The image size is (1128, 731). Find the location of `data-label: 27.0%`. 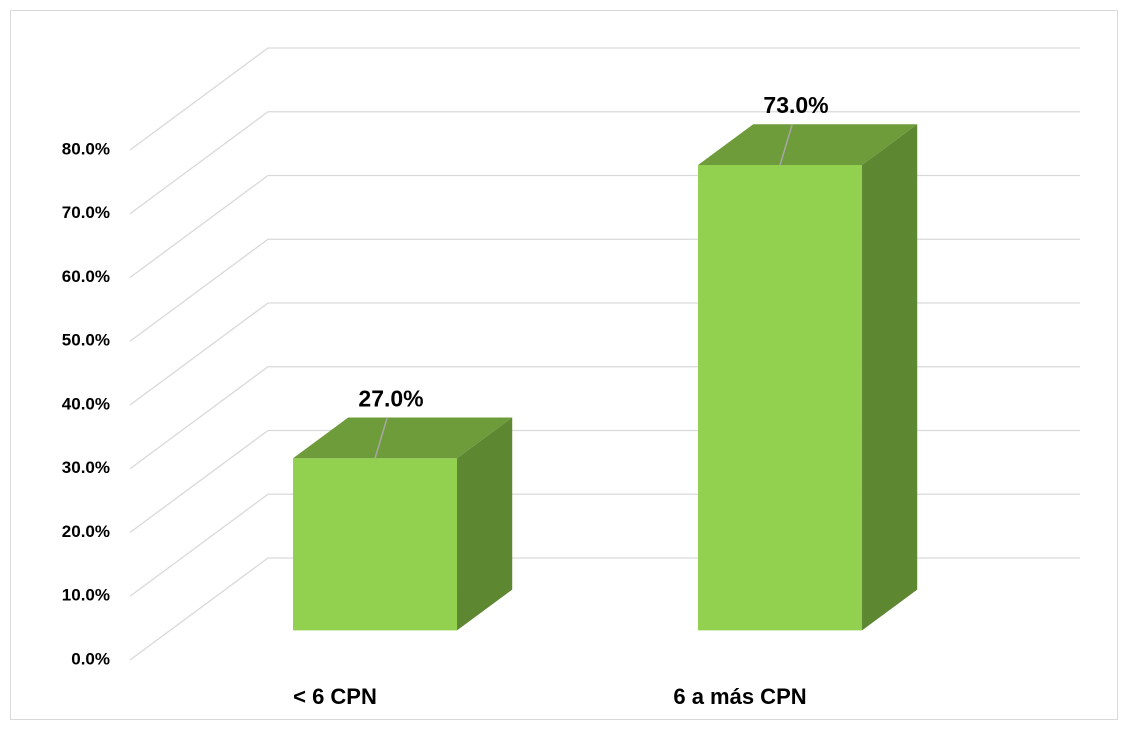

data-label: 27.0% is located at coordinates (390, 398).